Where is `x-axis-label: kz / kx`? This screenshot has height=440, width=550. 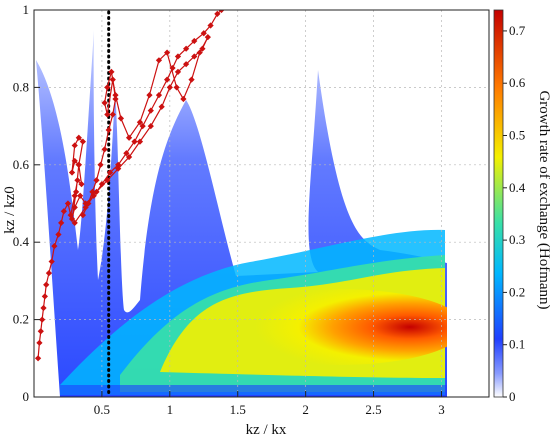
x-axis-label: kz / kx is located at coordinates (266, 430).